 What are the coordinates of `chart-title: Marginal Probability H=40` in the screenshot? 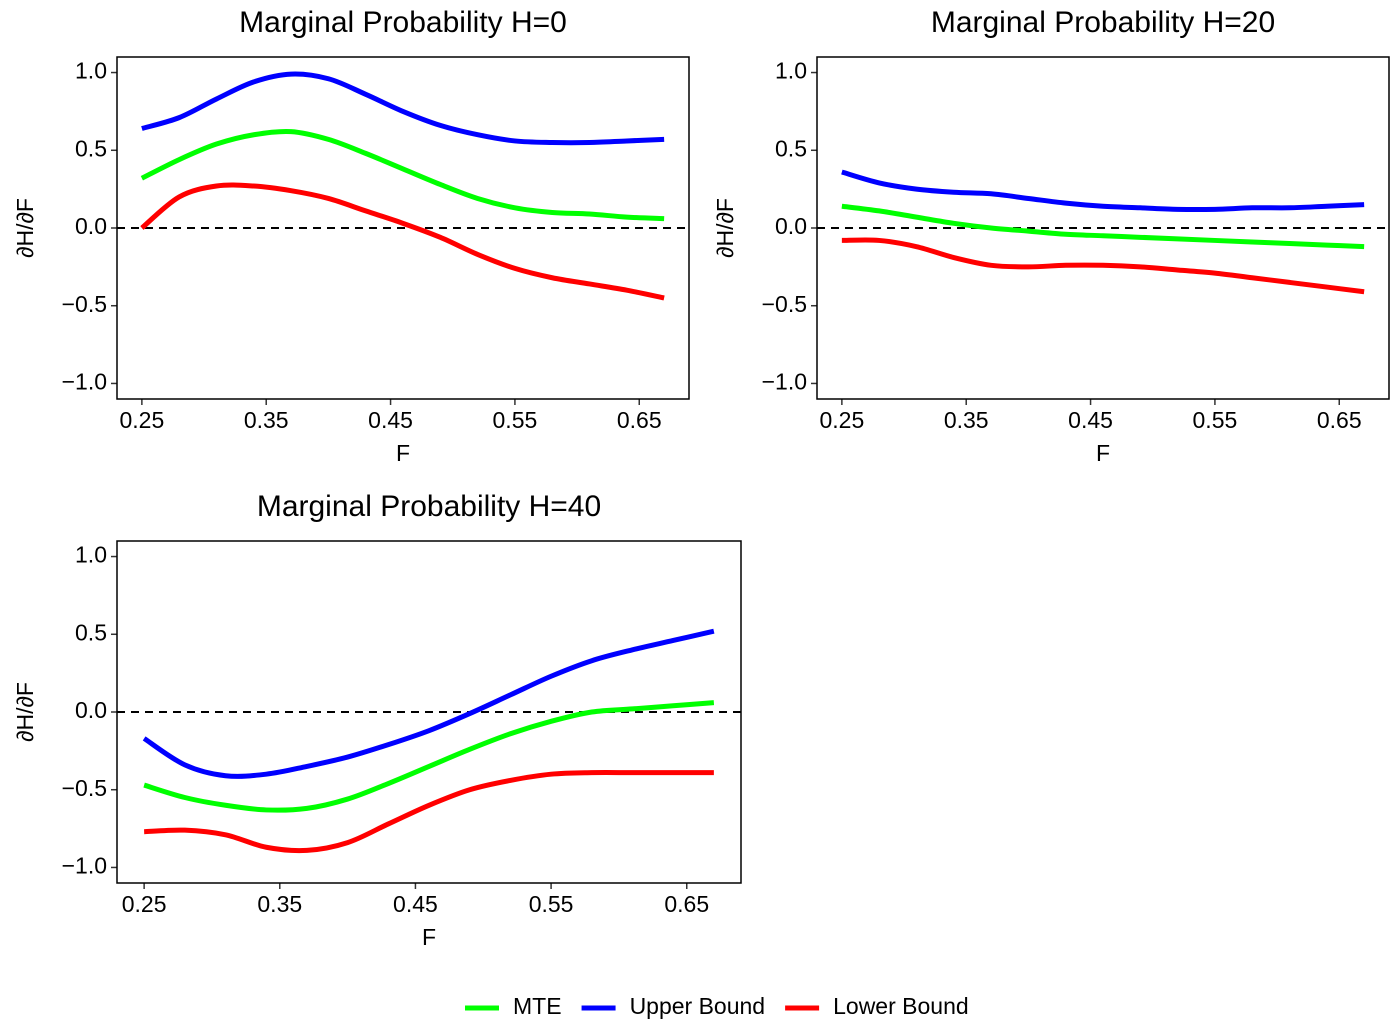 It's located at (429, 506).